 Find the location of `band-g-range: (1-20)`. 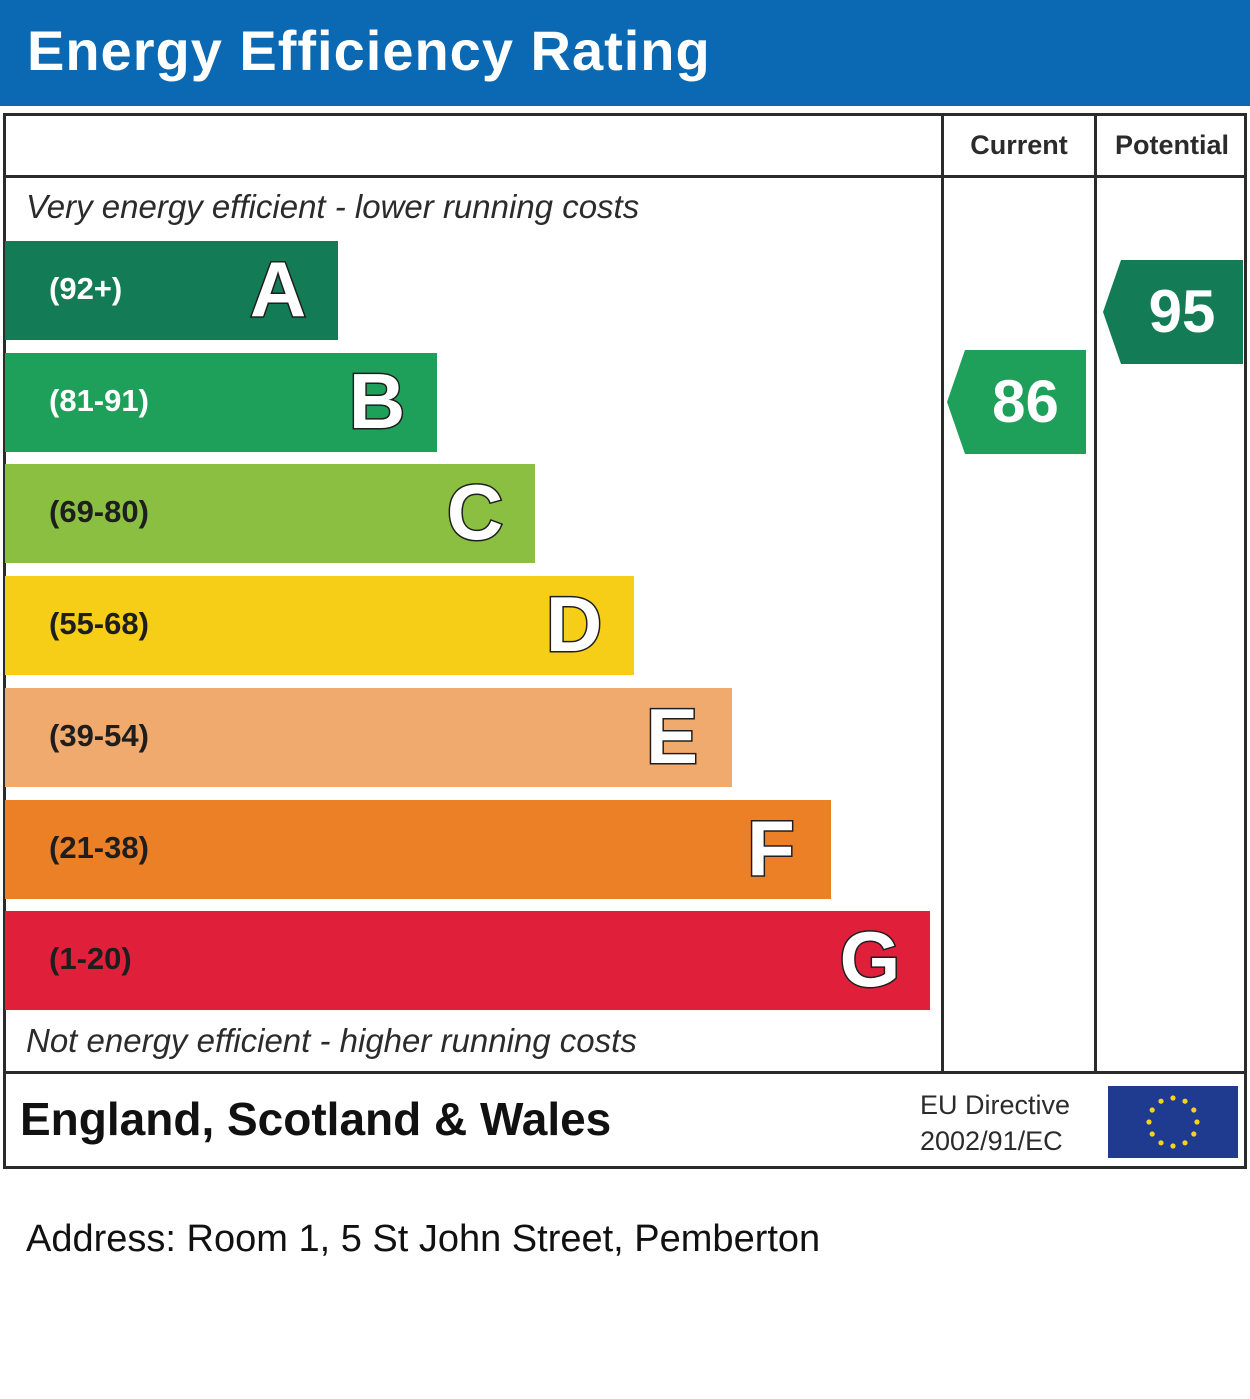

band-g-range: (1-20) is located at coordinates (90, 958).